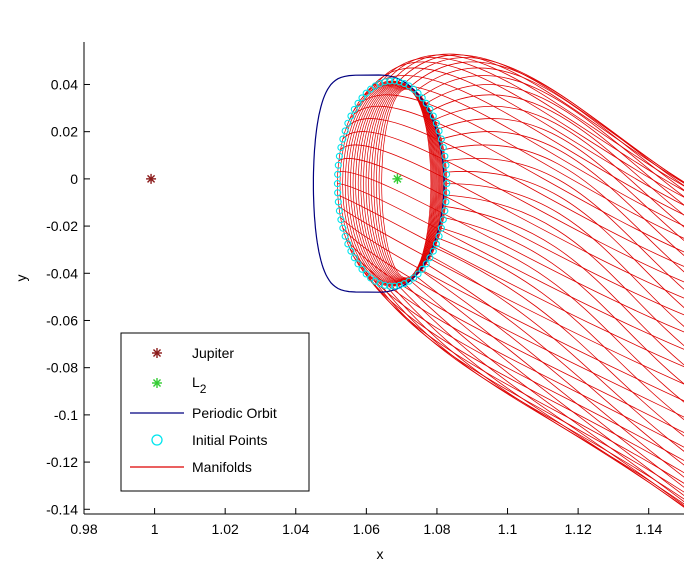 The image size is (694, 581). I want to click on initial-points-series, so click(392, 183).